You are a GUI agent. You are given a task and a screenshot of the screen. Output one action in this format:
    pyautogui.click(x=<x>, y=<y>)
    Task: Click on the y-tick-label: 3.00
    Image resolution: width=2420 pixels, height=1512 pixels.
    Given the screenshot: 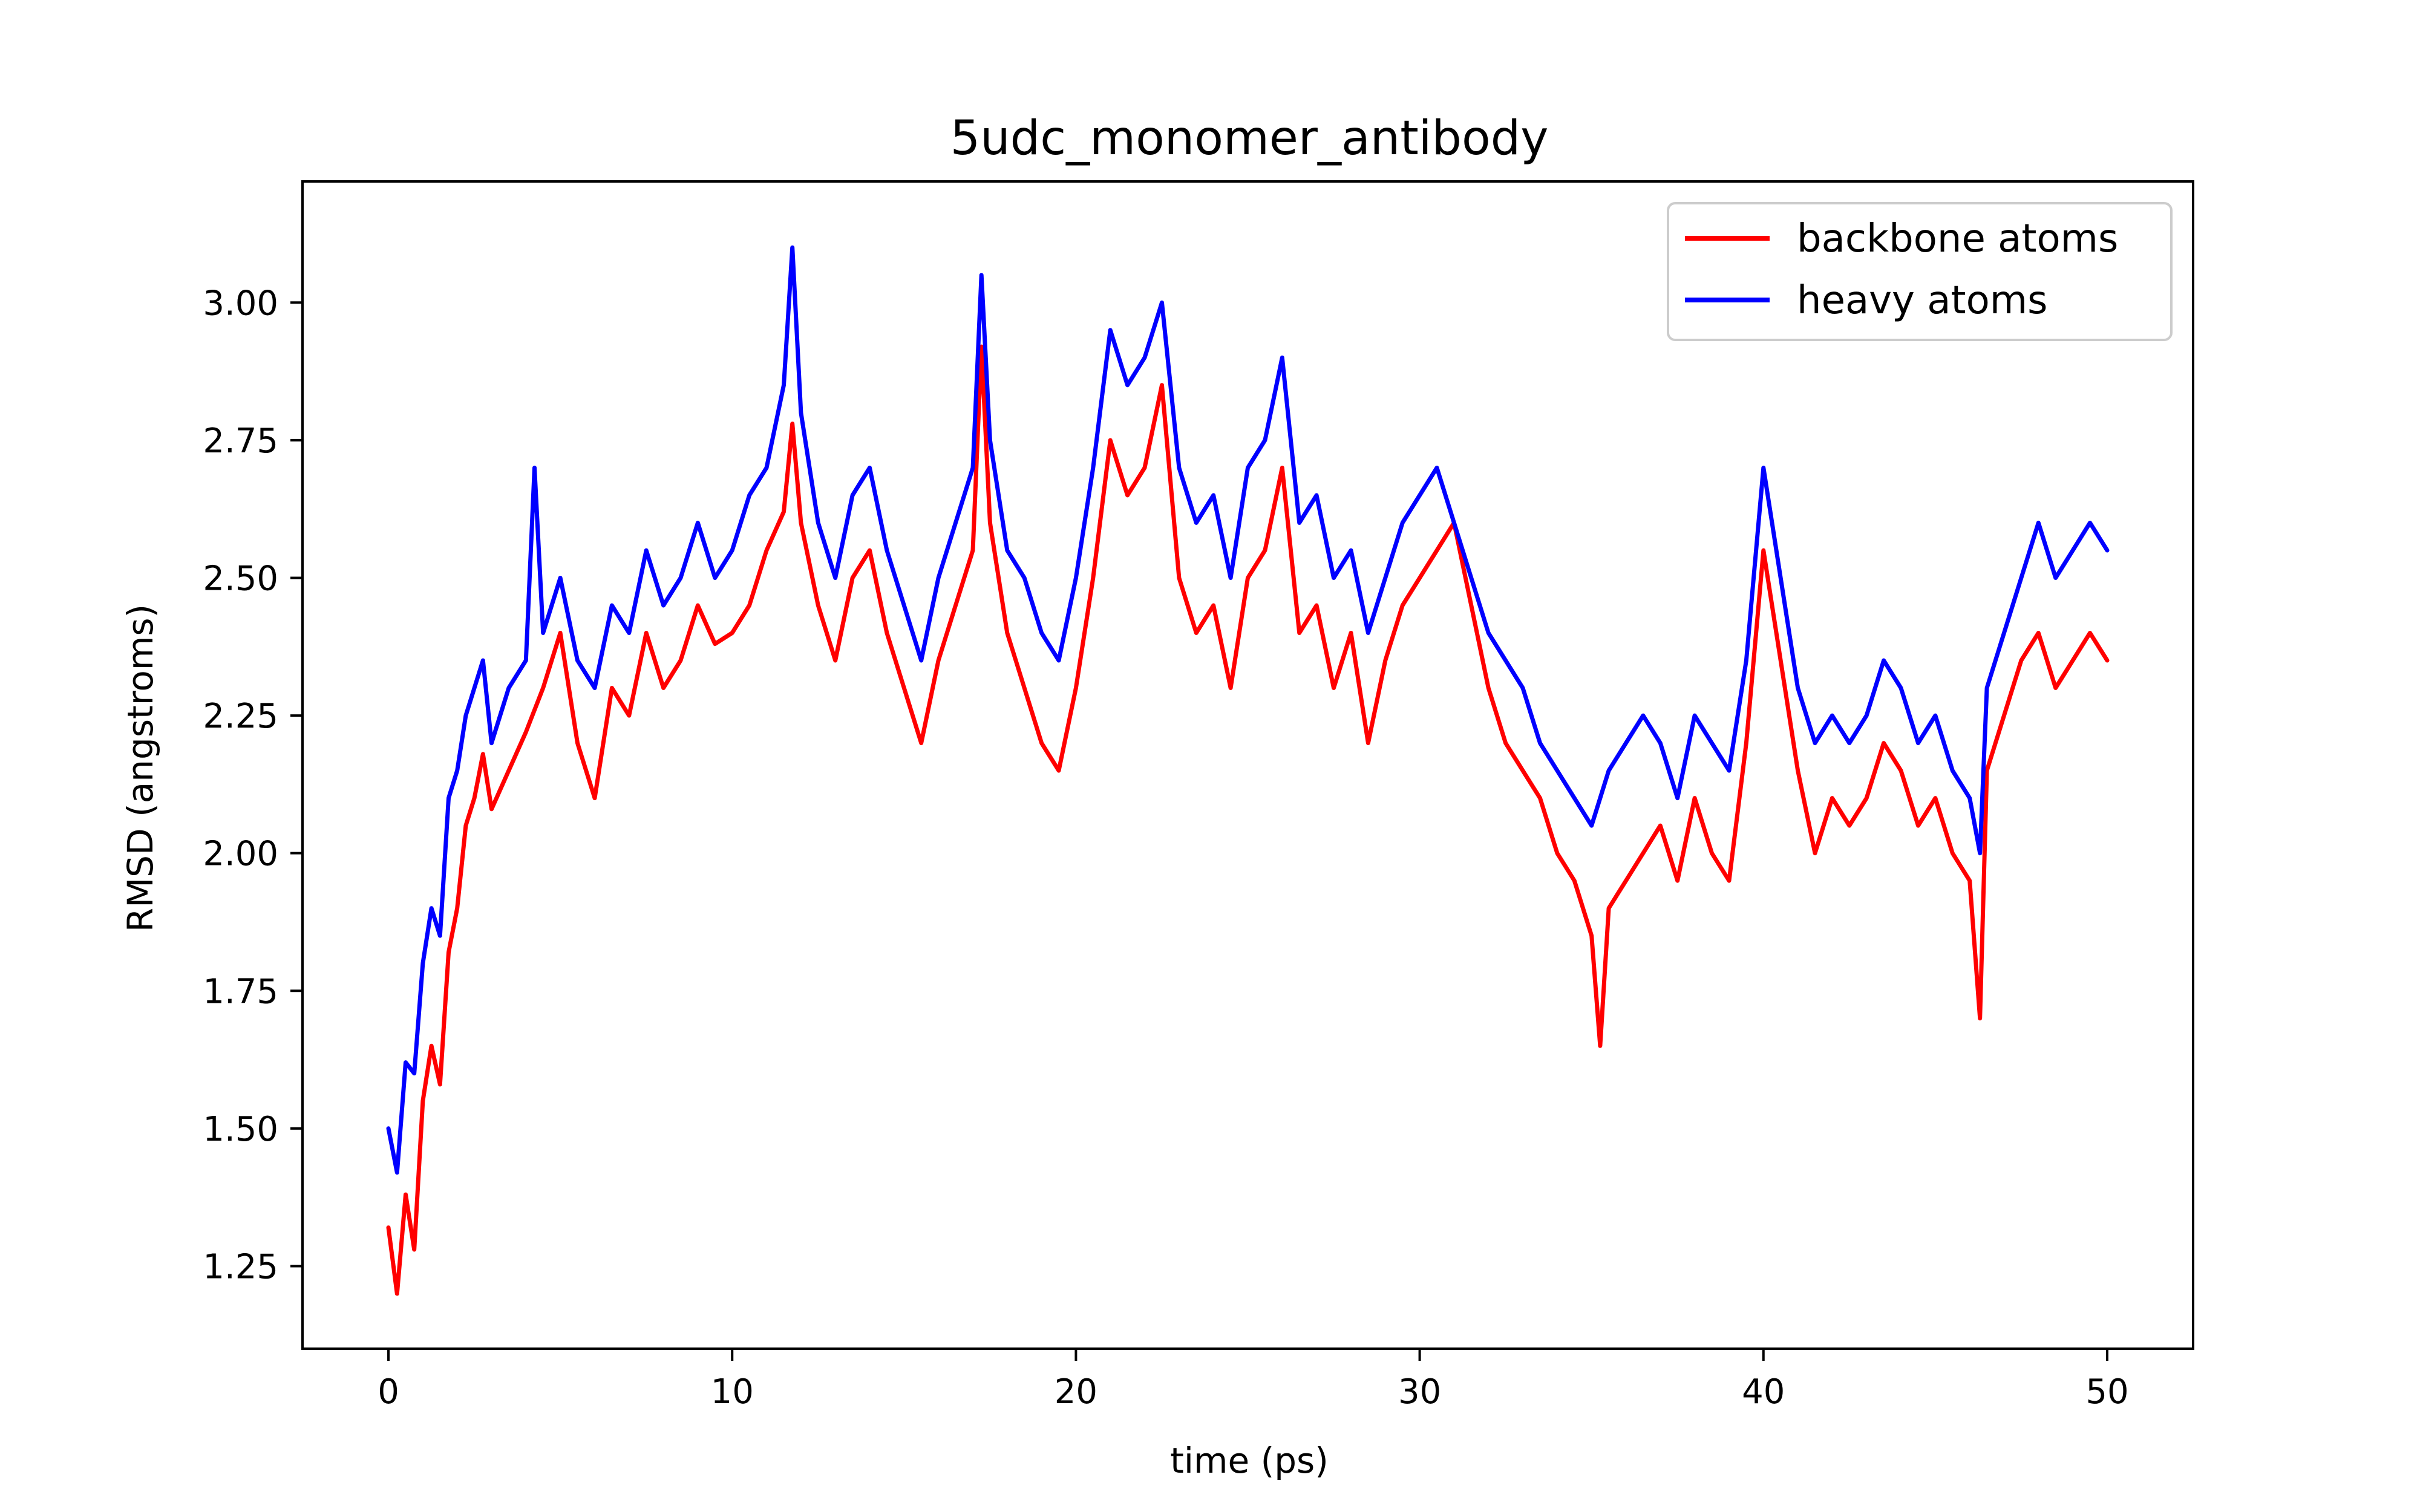 What is the action you would take?
    pyautogui.click(x=240, y=303)
    